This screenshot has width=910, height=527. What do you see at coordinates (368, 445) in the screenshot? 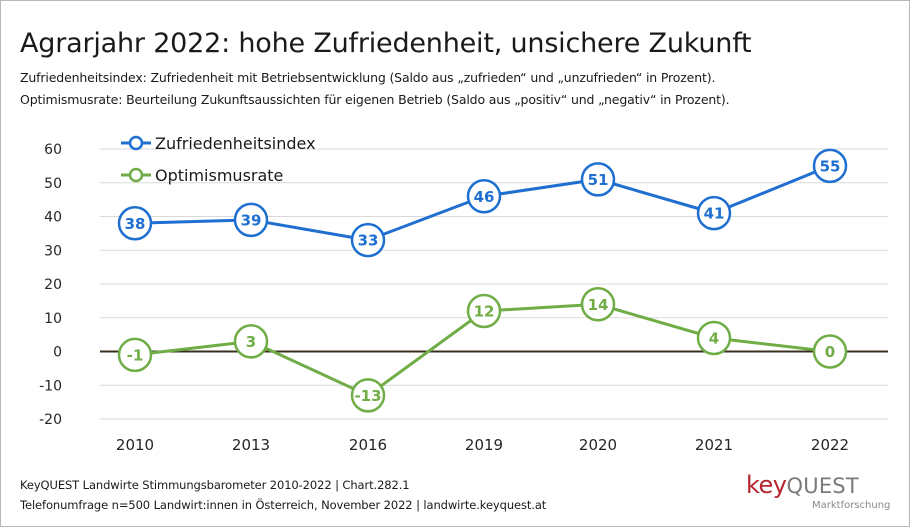
I see `x-tick-label: 2016` at bounding box center [368, 445].